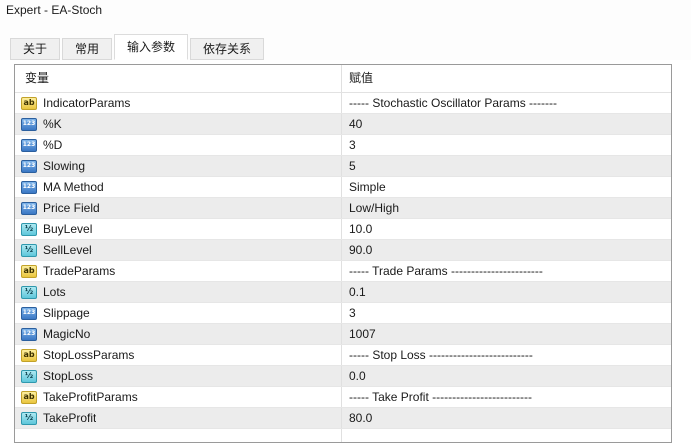 The image size is (691, 443). What do you see at coordinates (151, 47) in the screenshot?
I see `tab-inputs: 输入参数` at bounding box center [151, 47].